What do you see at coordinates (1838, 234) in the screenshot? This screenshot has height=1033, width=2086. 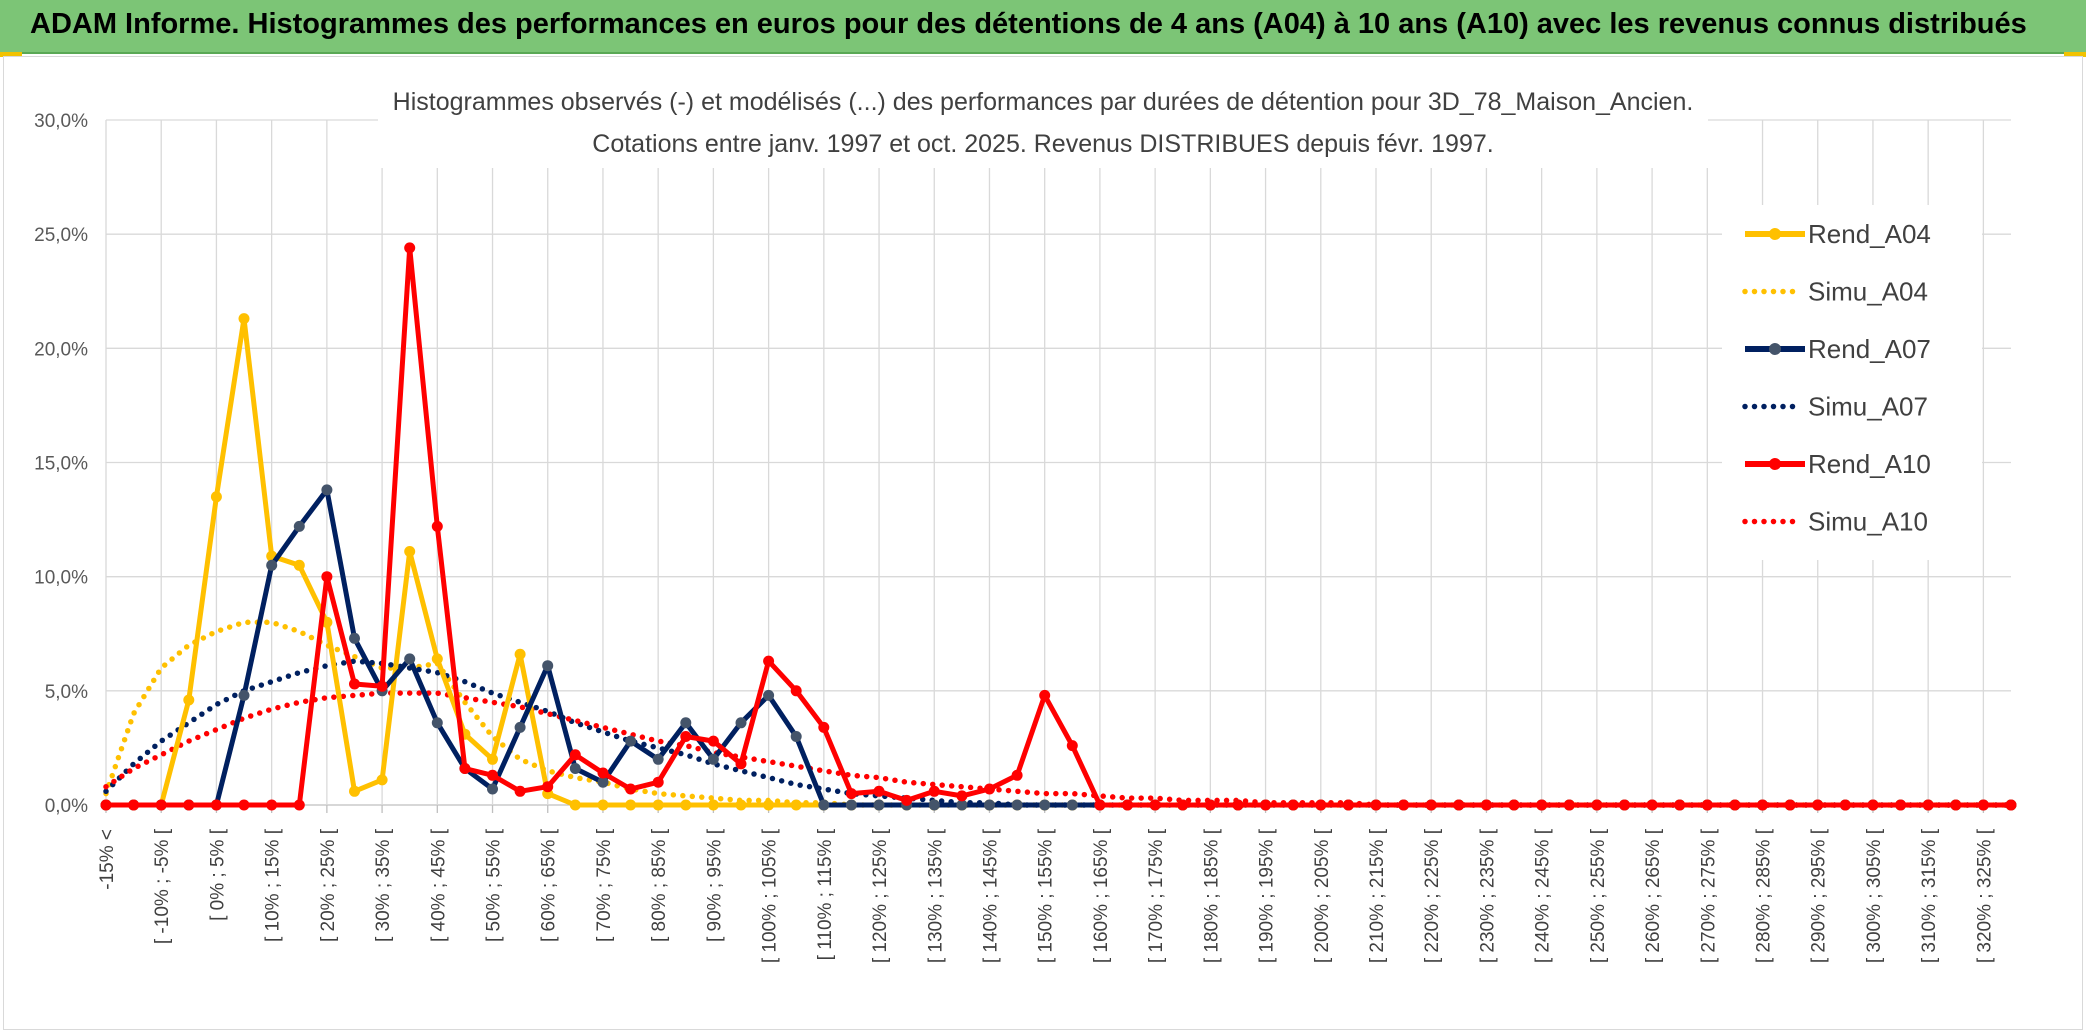 I see `legend-item-Rend_A04: Rend_A04` at bounding box center [1838, 234].